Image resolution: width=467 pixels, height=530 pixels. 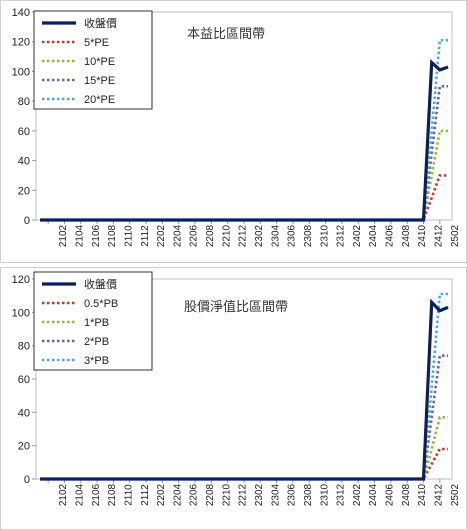 What do you see at coordinates (96, 361) in the screenshot?
I see `legend-label: 3*PB` at bounding box center [96, 361].